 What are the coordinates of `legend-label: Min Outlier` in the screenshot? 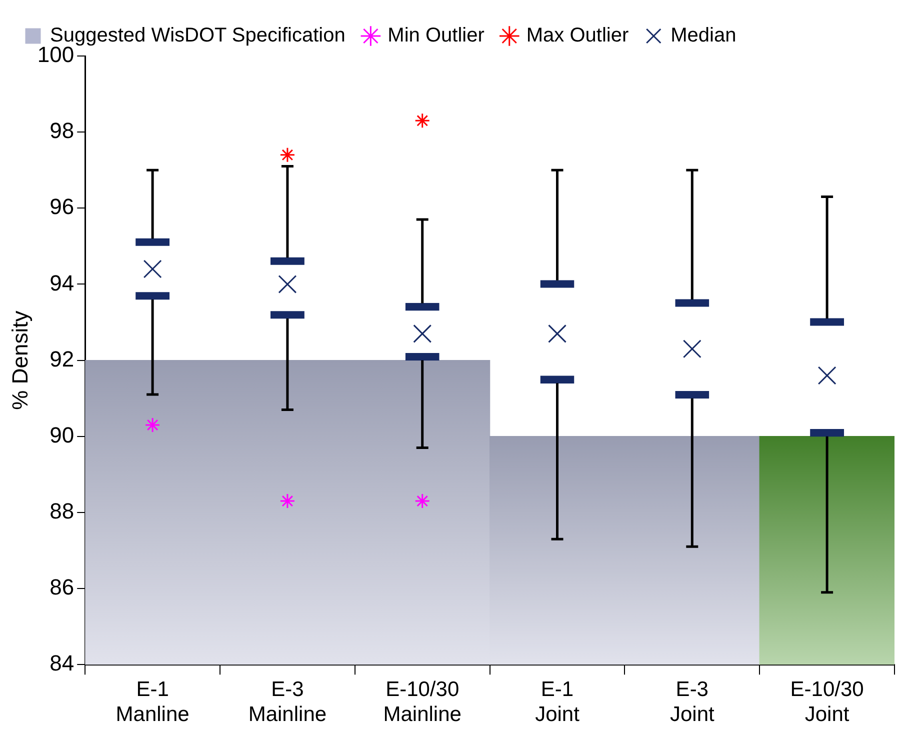 It's located at (436, 35).